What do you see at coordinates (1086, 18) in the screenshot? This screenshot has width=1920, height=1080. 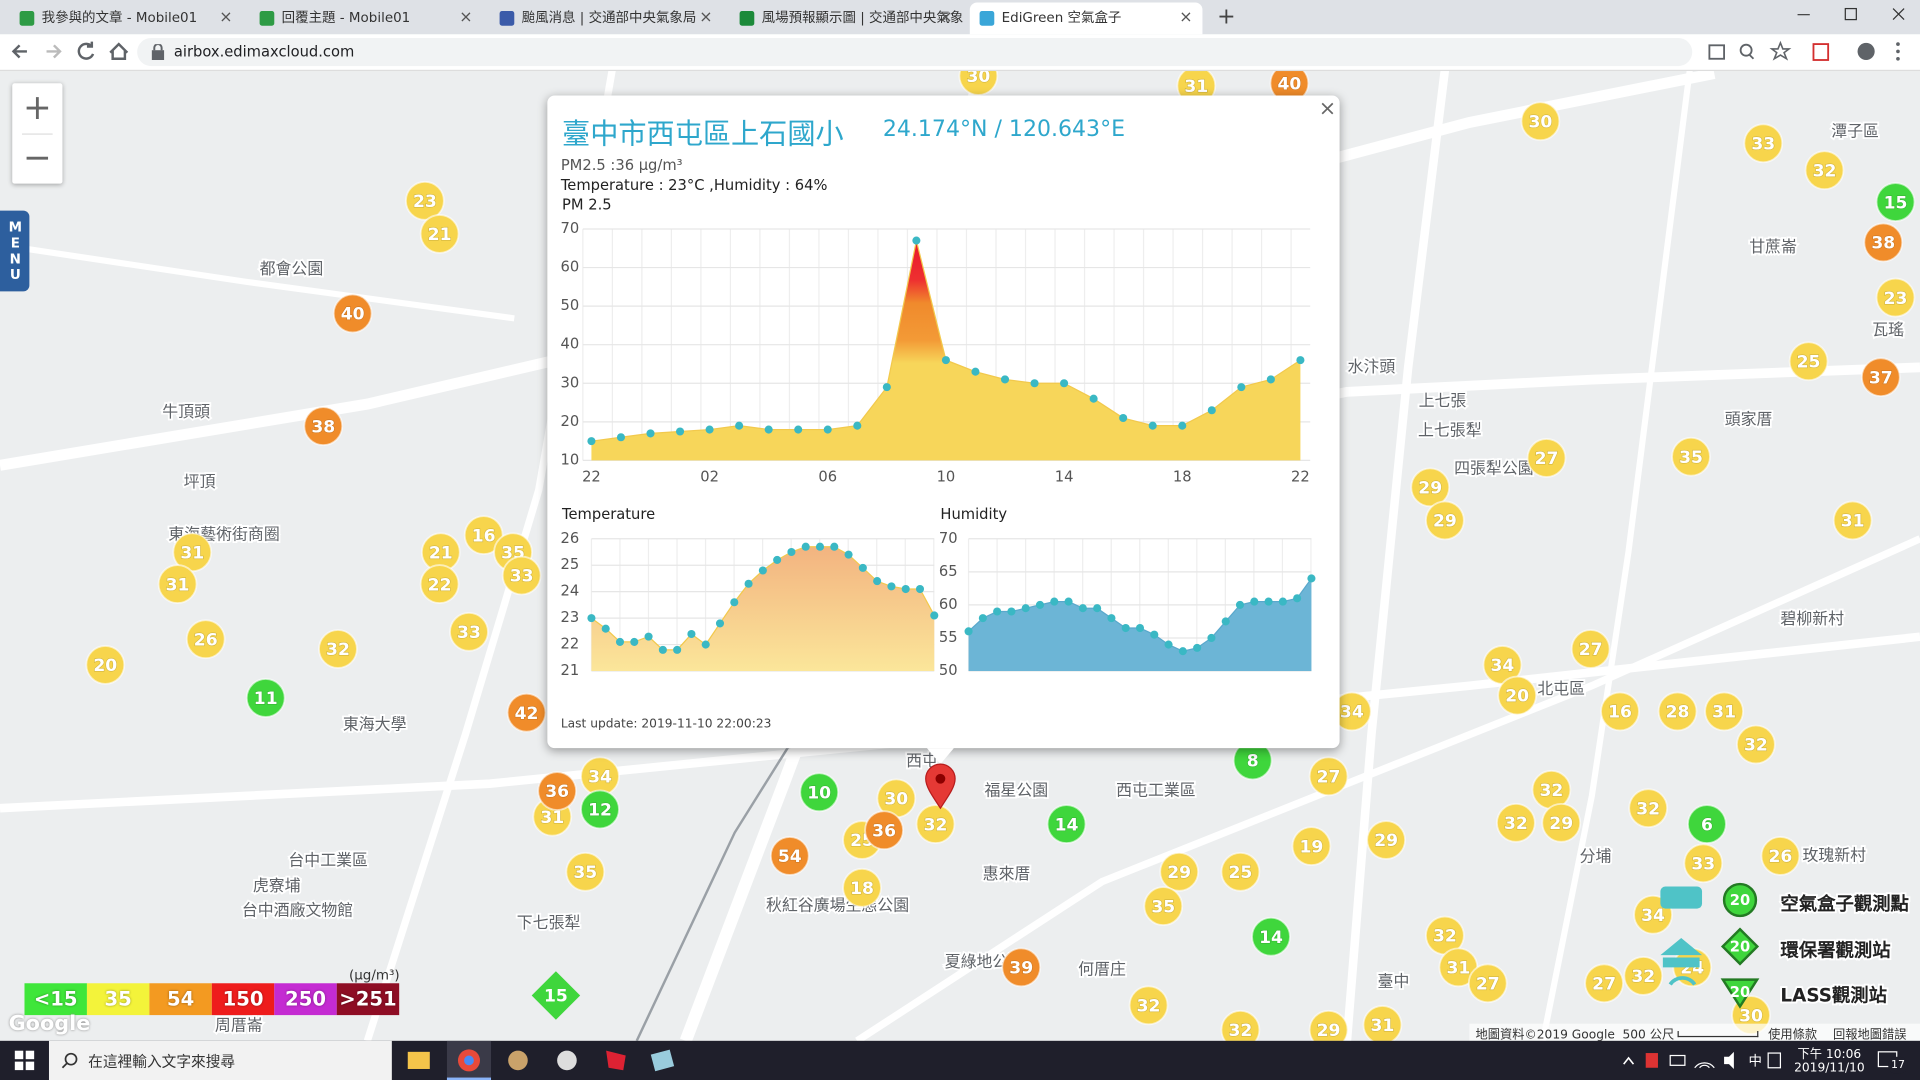 I see `tab: EdiGreen 空氣盒子 ×` at bounding box center [1086, 18].